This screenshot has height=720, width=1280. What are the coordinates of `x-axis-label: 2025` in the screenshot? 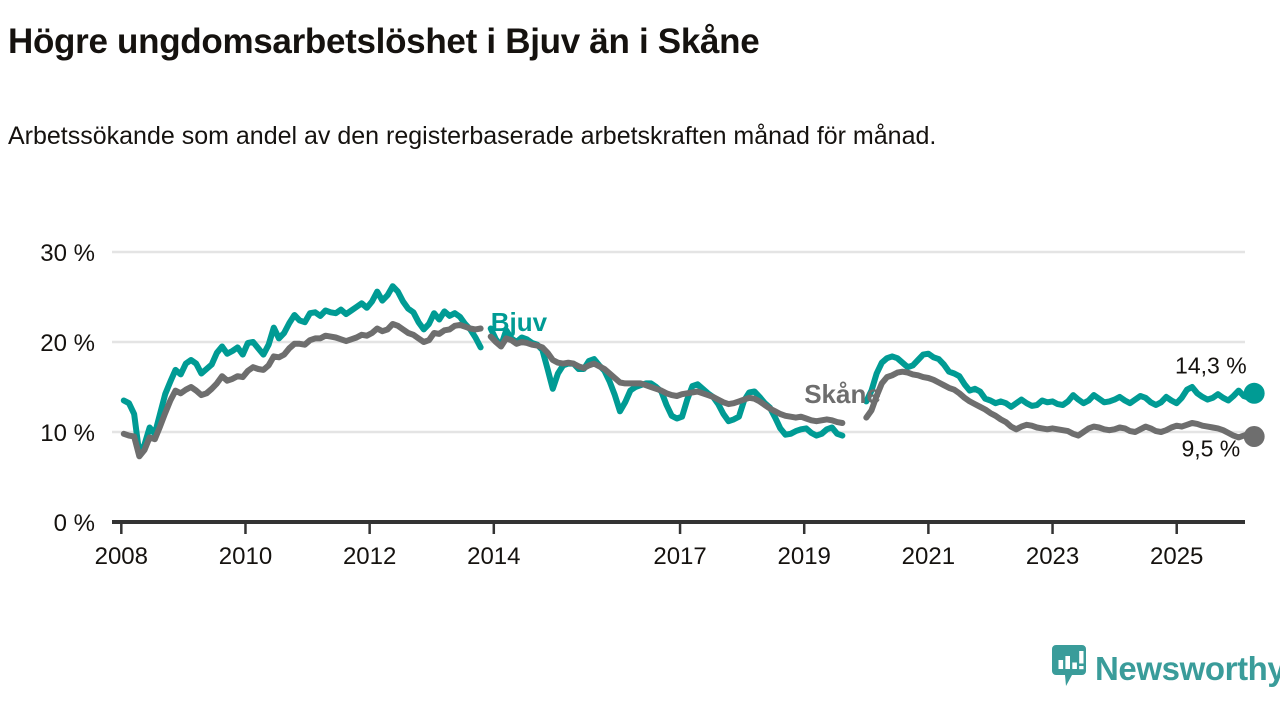 It's located at (1176, 556).